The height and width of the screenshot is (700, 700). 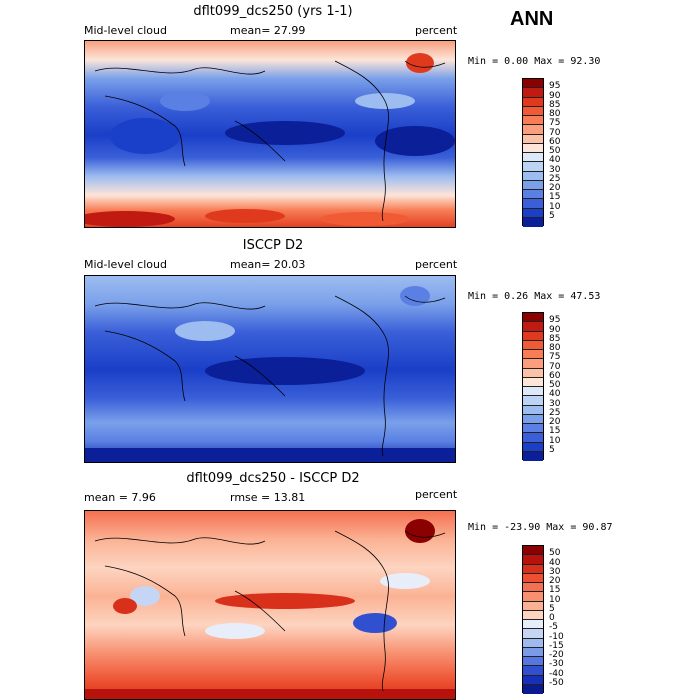 What do you see at coordinates (555, 320) in the screenshot?
I see `colorbar-label: 95` at bounding box center [555, 320].